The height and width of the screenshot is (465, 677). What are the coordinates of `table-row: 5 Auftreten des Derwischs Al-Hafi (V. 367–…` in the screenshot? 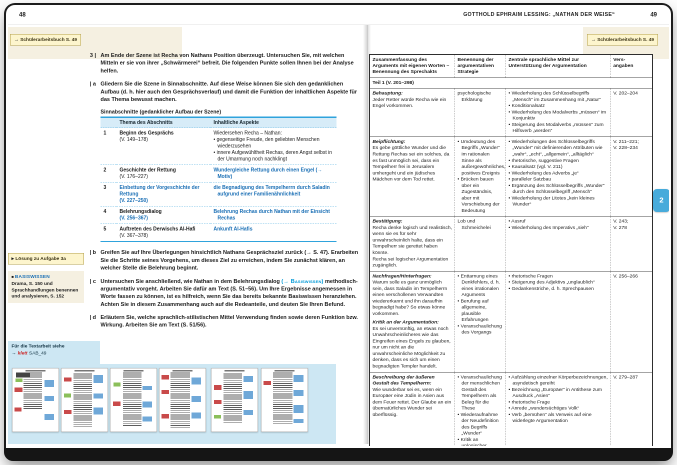 It's located at (218, 232).